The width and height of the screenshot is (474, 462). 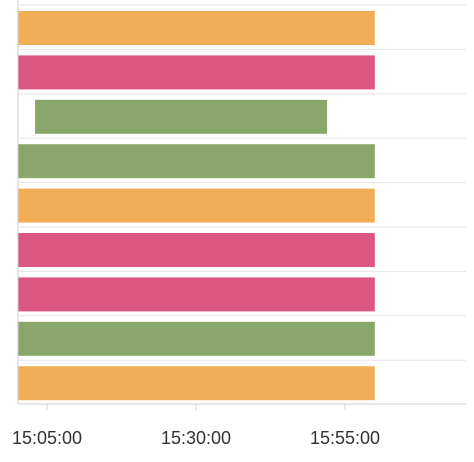 What do you see at coordinates (196, 426) in the screenshot?
I see `x-ticks: 15:05:00 15:30:00 15:55:00` at bounding box center [196, 426].